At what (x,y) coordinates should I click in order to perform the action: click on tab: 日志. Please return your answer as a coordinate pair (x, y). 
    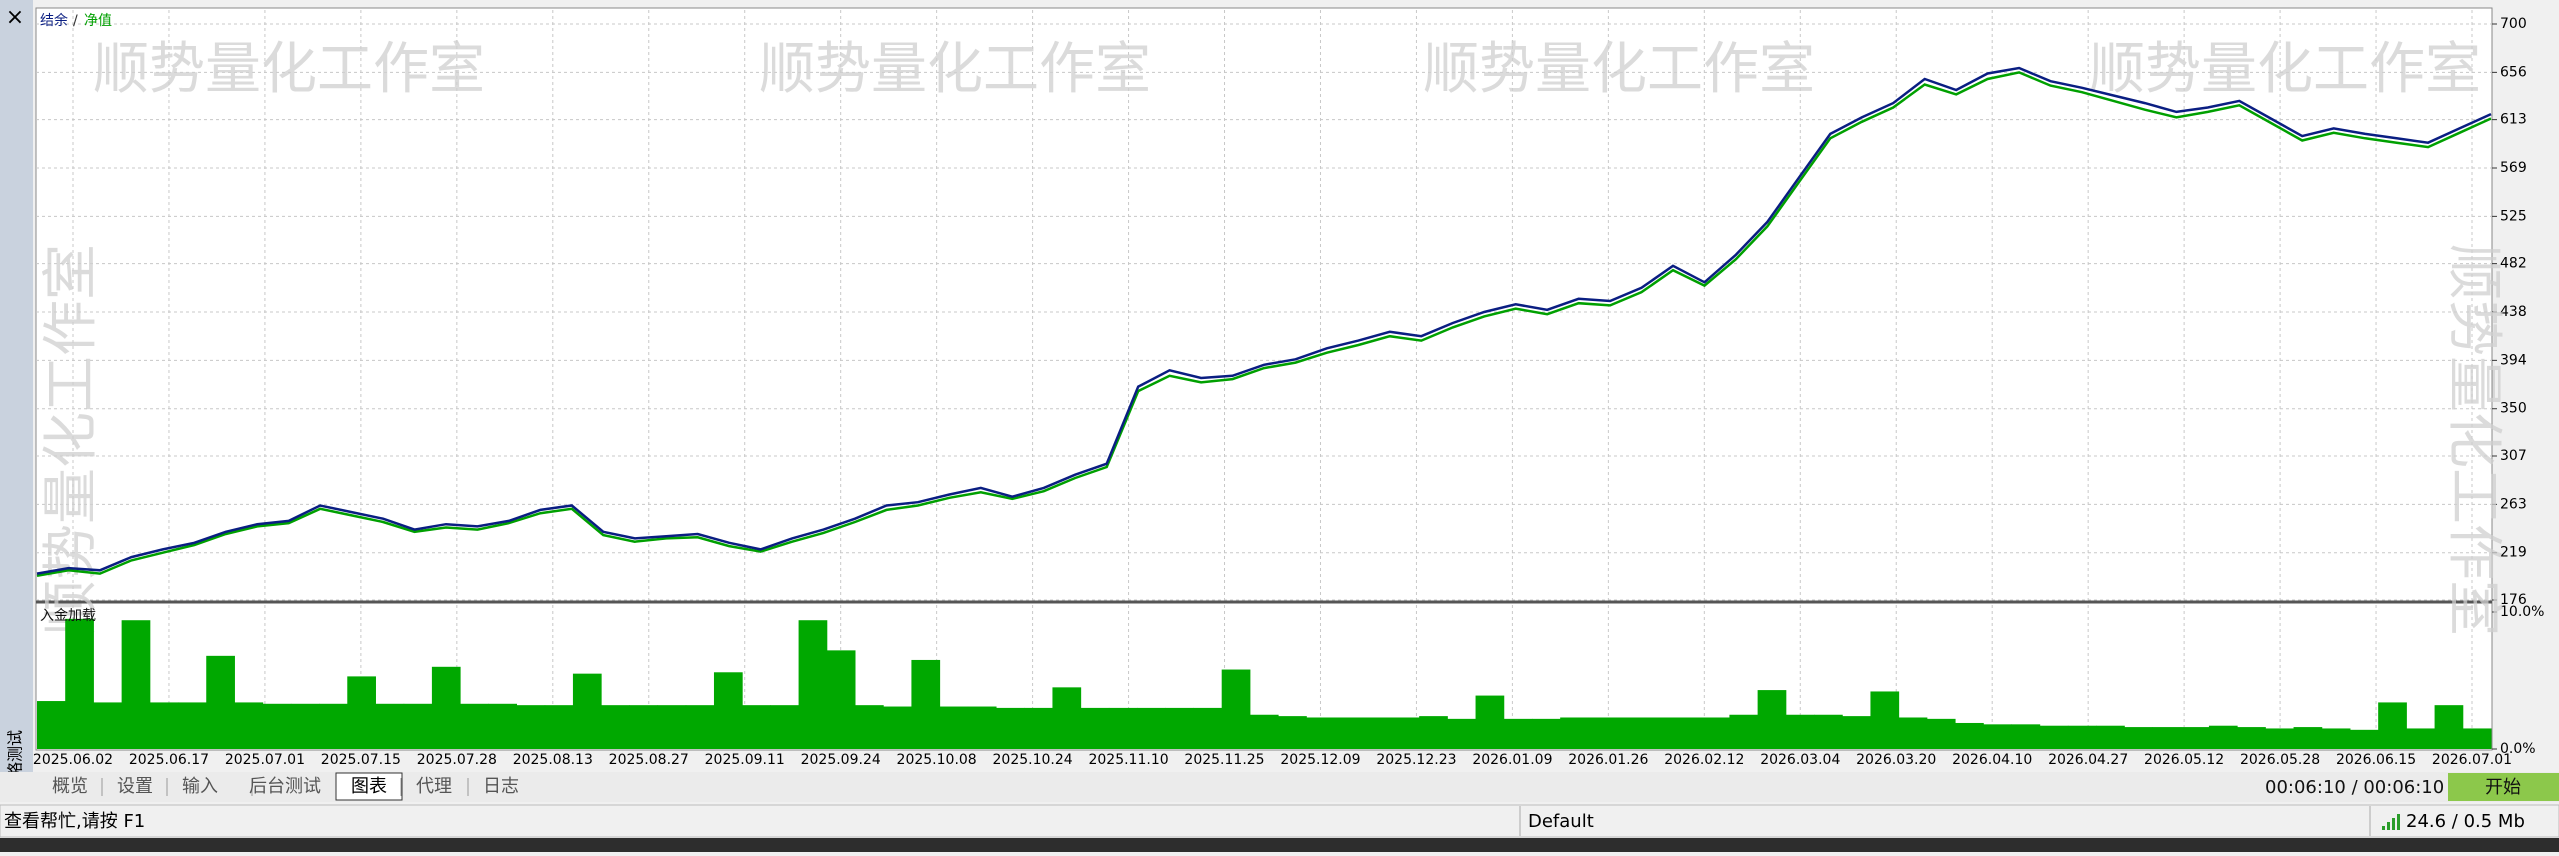
    Looking at the image, I should click on (501, 786).